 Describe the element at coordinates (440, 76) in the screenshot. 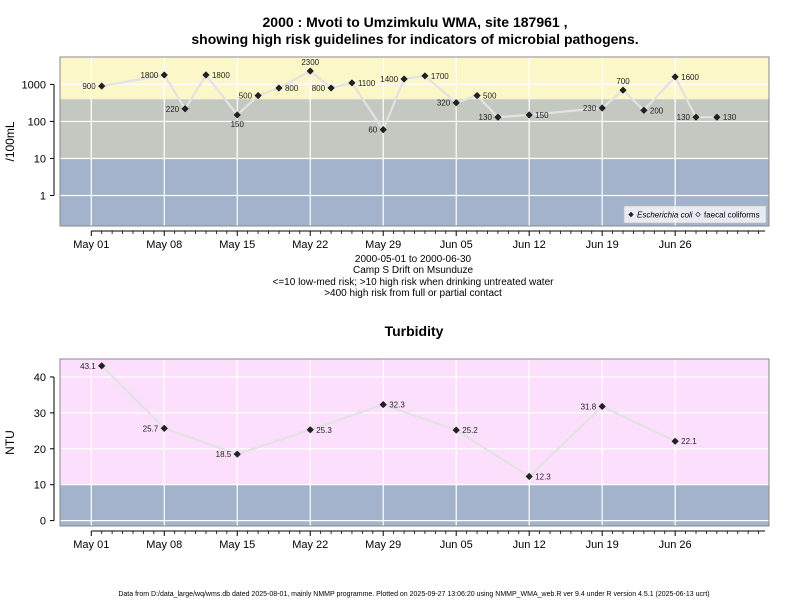

I see `chart1-data-label-13: 1700` at that location.